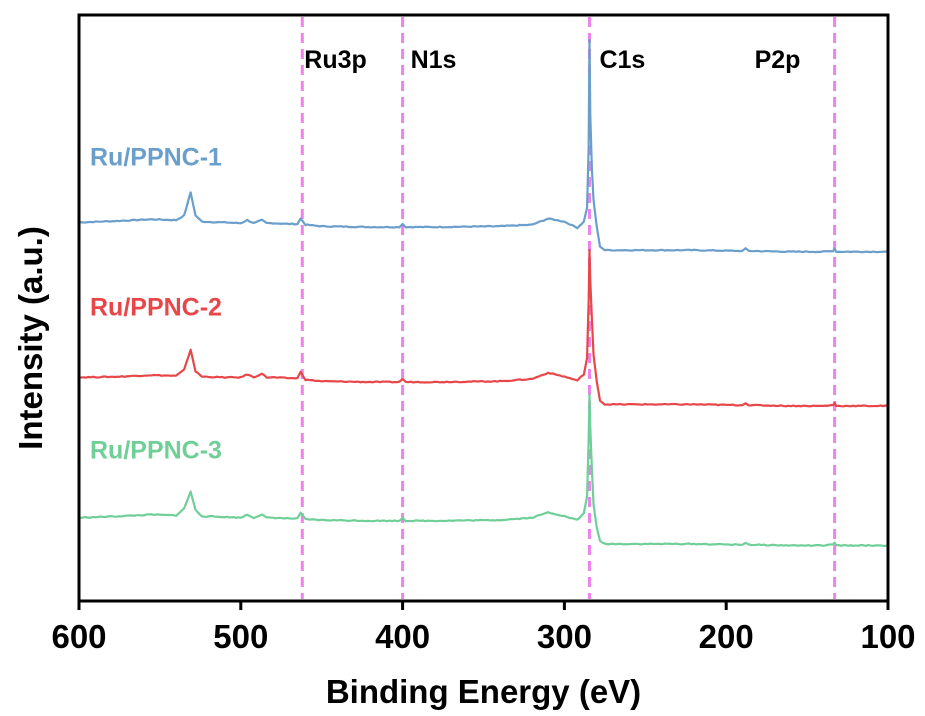 The width and height of the screenshot is (925, 716). I want to click on x-axis-ticks: 600 500 400 300 200 100, so click(483, 628).